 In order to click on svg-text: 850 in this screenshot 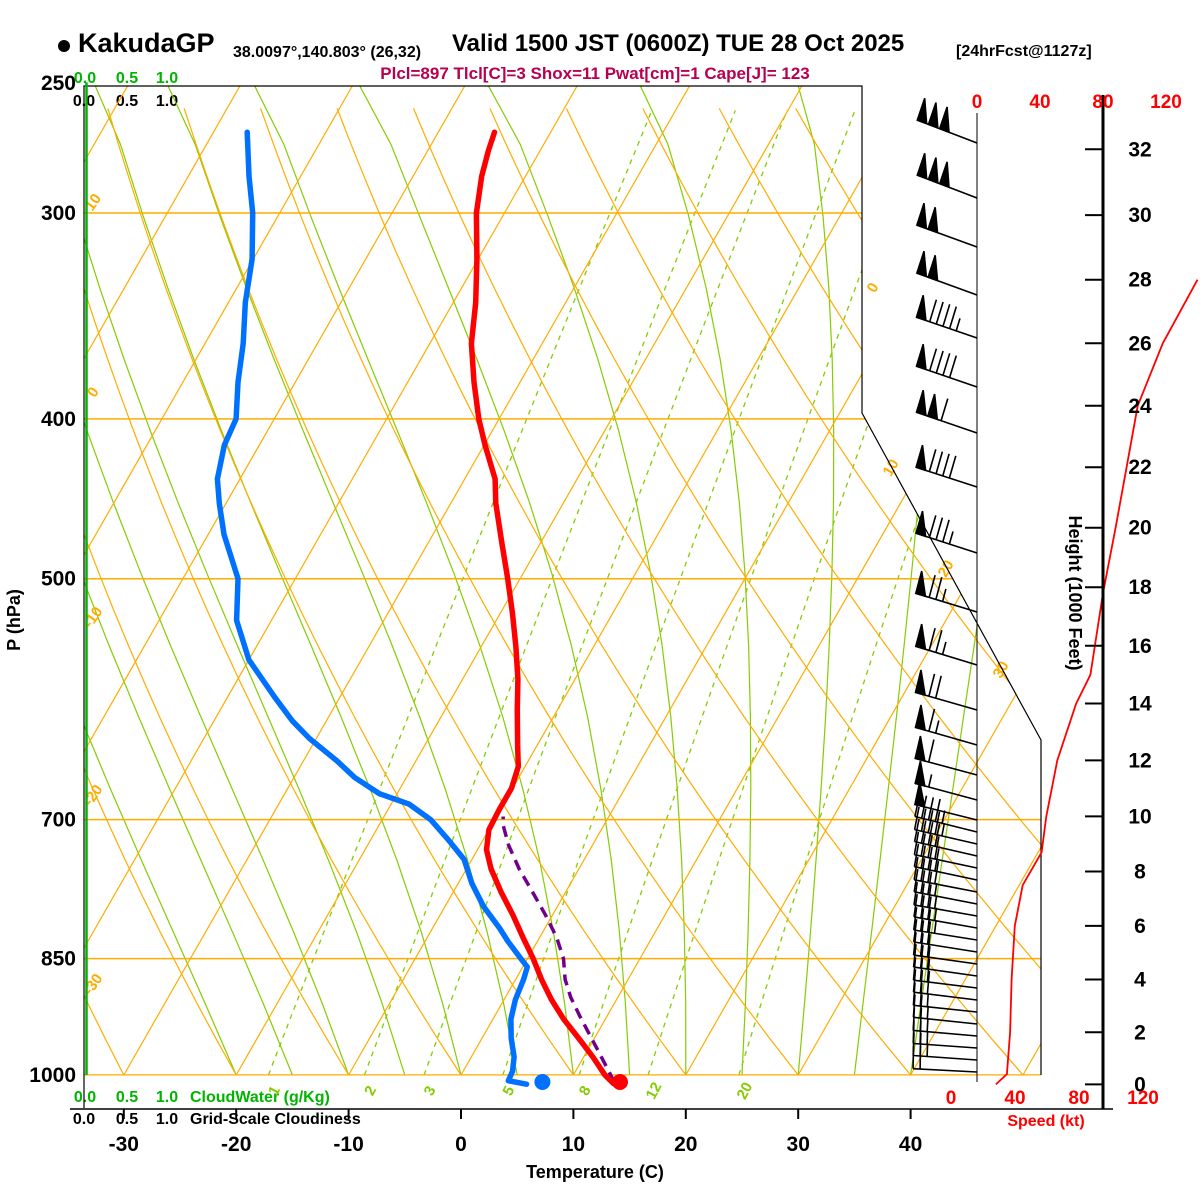, I will do `click(58, 959)`.